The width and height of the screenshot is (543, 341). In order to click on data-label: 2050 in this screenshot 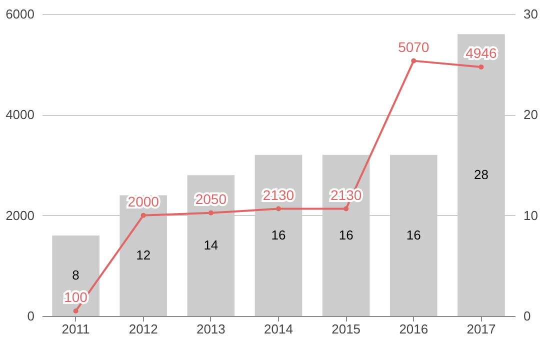, I will do `click(211, 198)`.